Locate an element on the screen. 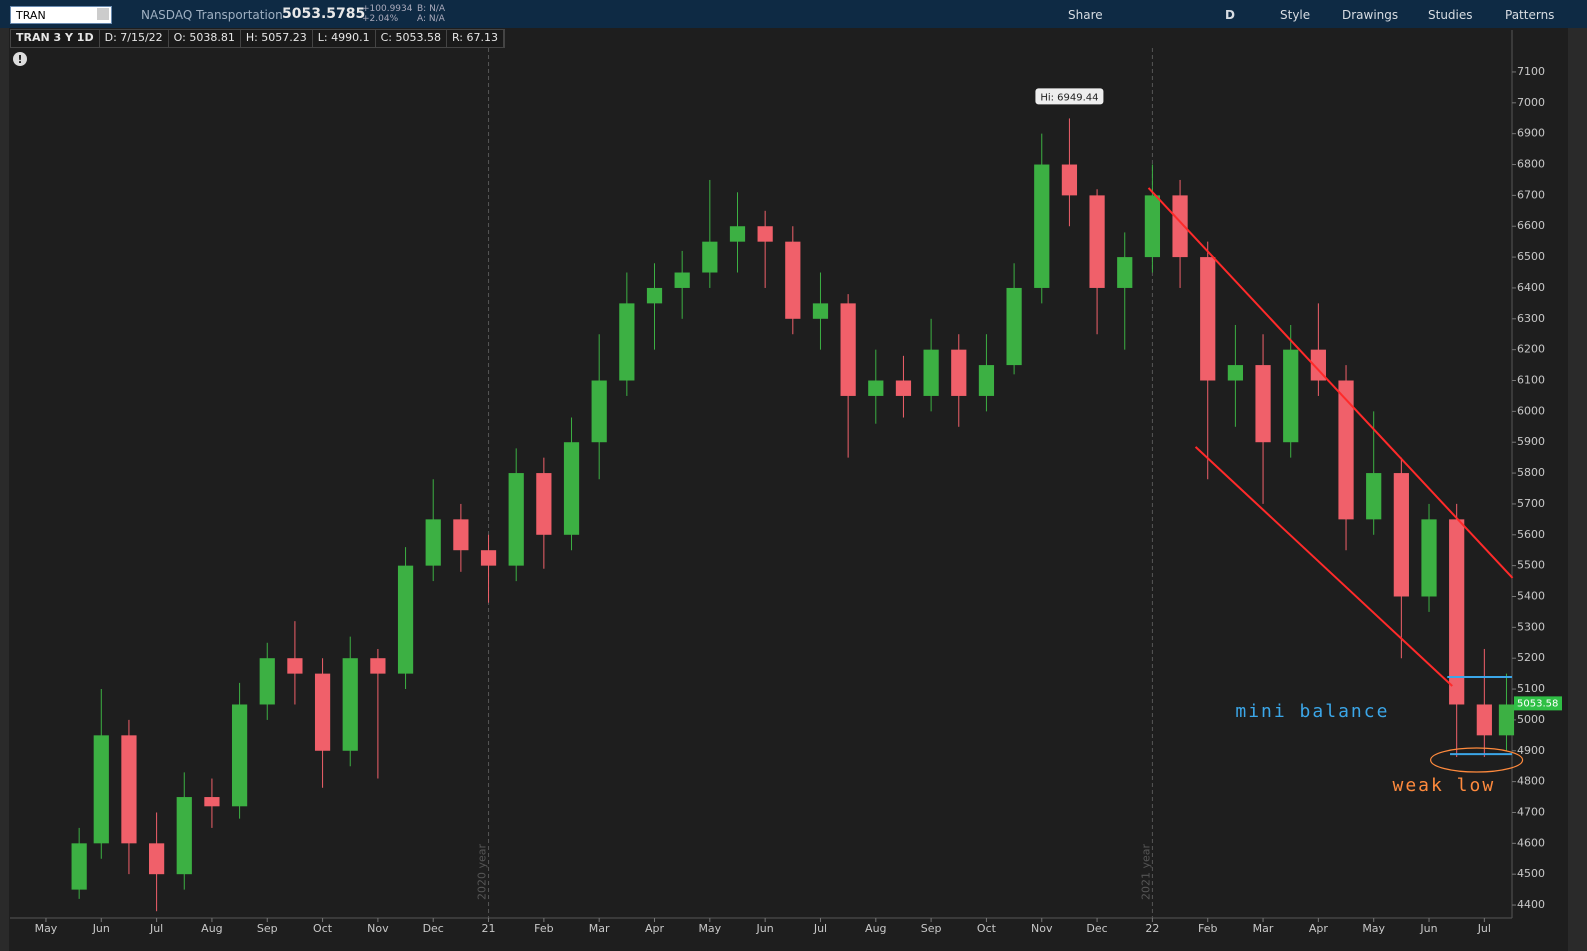  low-ellipse is located at coordinates (1476, 760).